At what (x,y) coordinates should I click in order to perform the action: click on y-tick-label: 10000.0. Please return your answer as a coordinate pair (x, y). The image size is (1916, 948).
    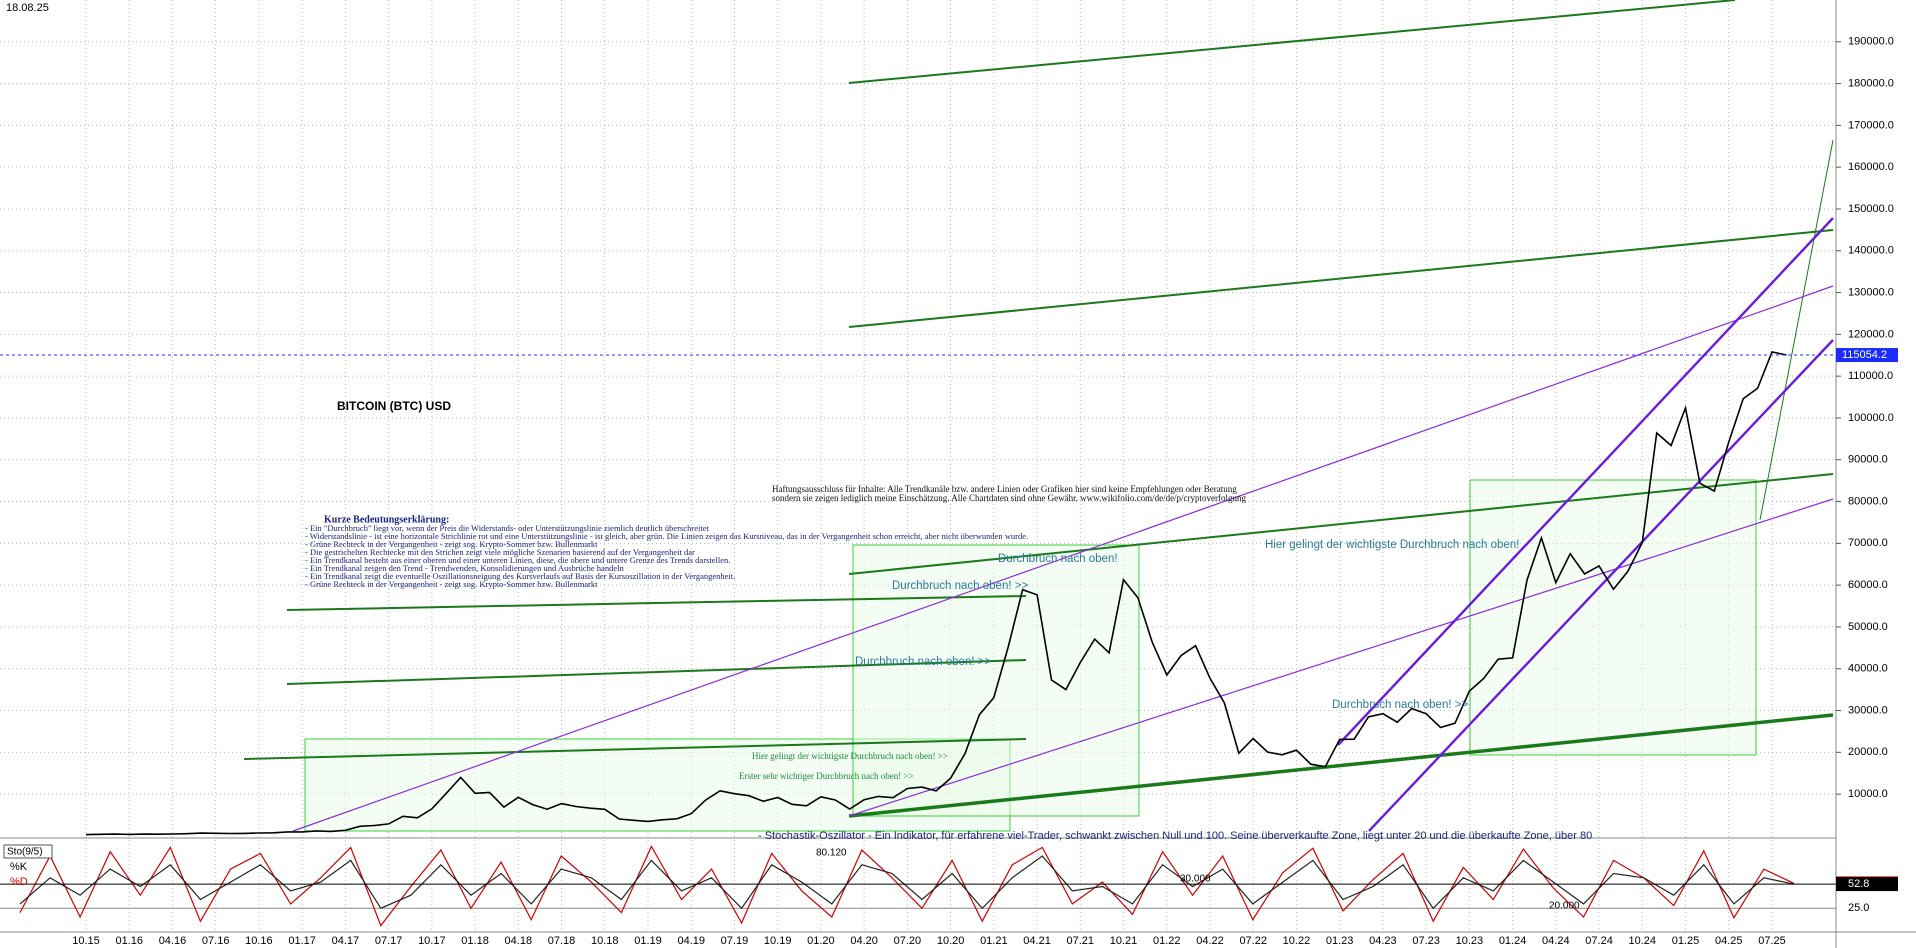
    Looking at the image, I should click on (1868, 794).